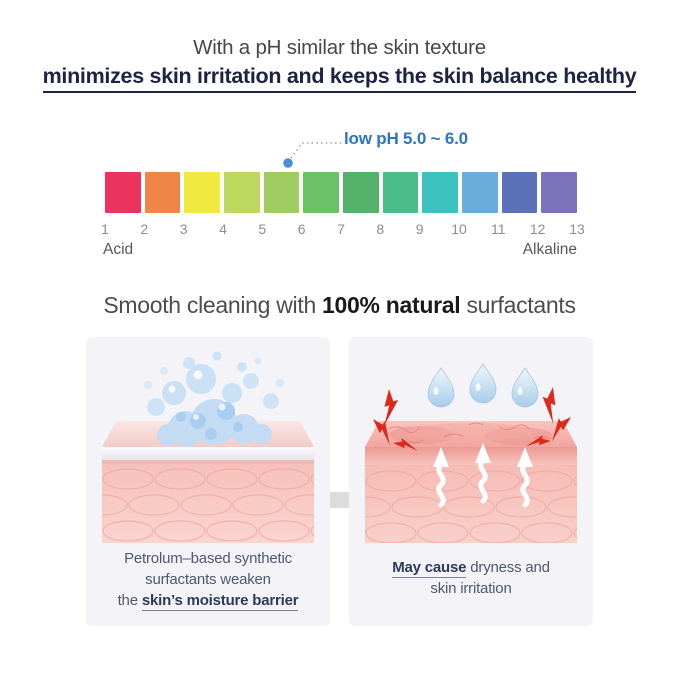 Image resolution: width=679 pixels, height=679 pixels. Describe the element at coordinates (214, 399) in the screenshot. I see `foam-bubbles-icon` at that location.